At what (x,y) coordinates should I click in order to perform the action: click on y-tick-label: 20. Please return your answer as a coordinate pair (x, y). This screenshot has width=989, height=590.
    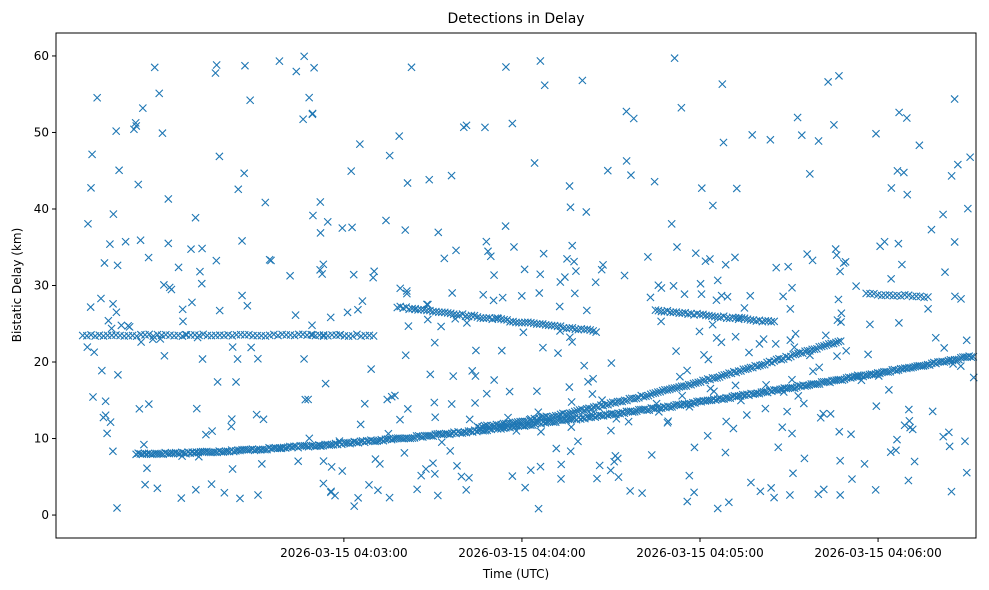
    Looking at the image, I should click on (41, 362).